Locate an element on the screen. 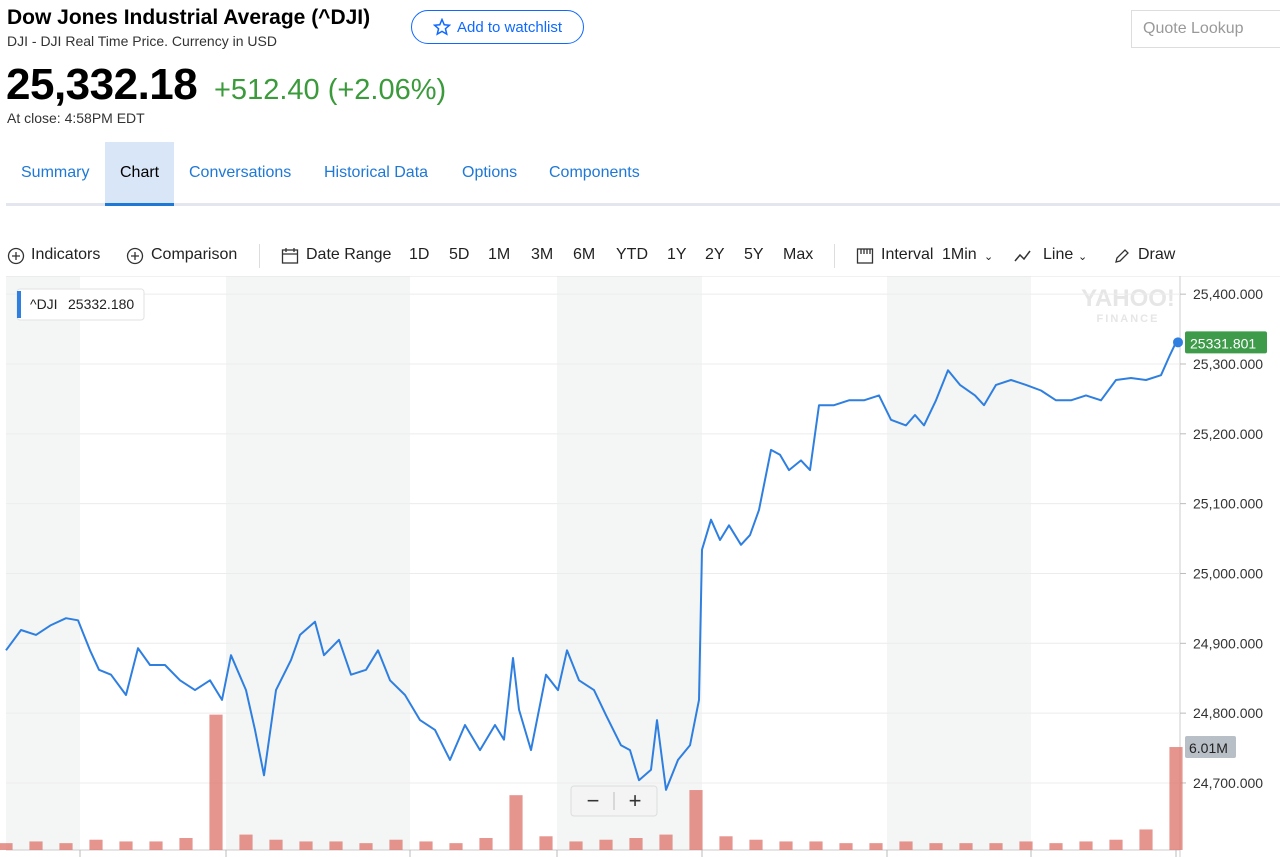 The width and height of the screenshot is (1280, 857). tab: Options is located at coordinates (490, 172).